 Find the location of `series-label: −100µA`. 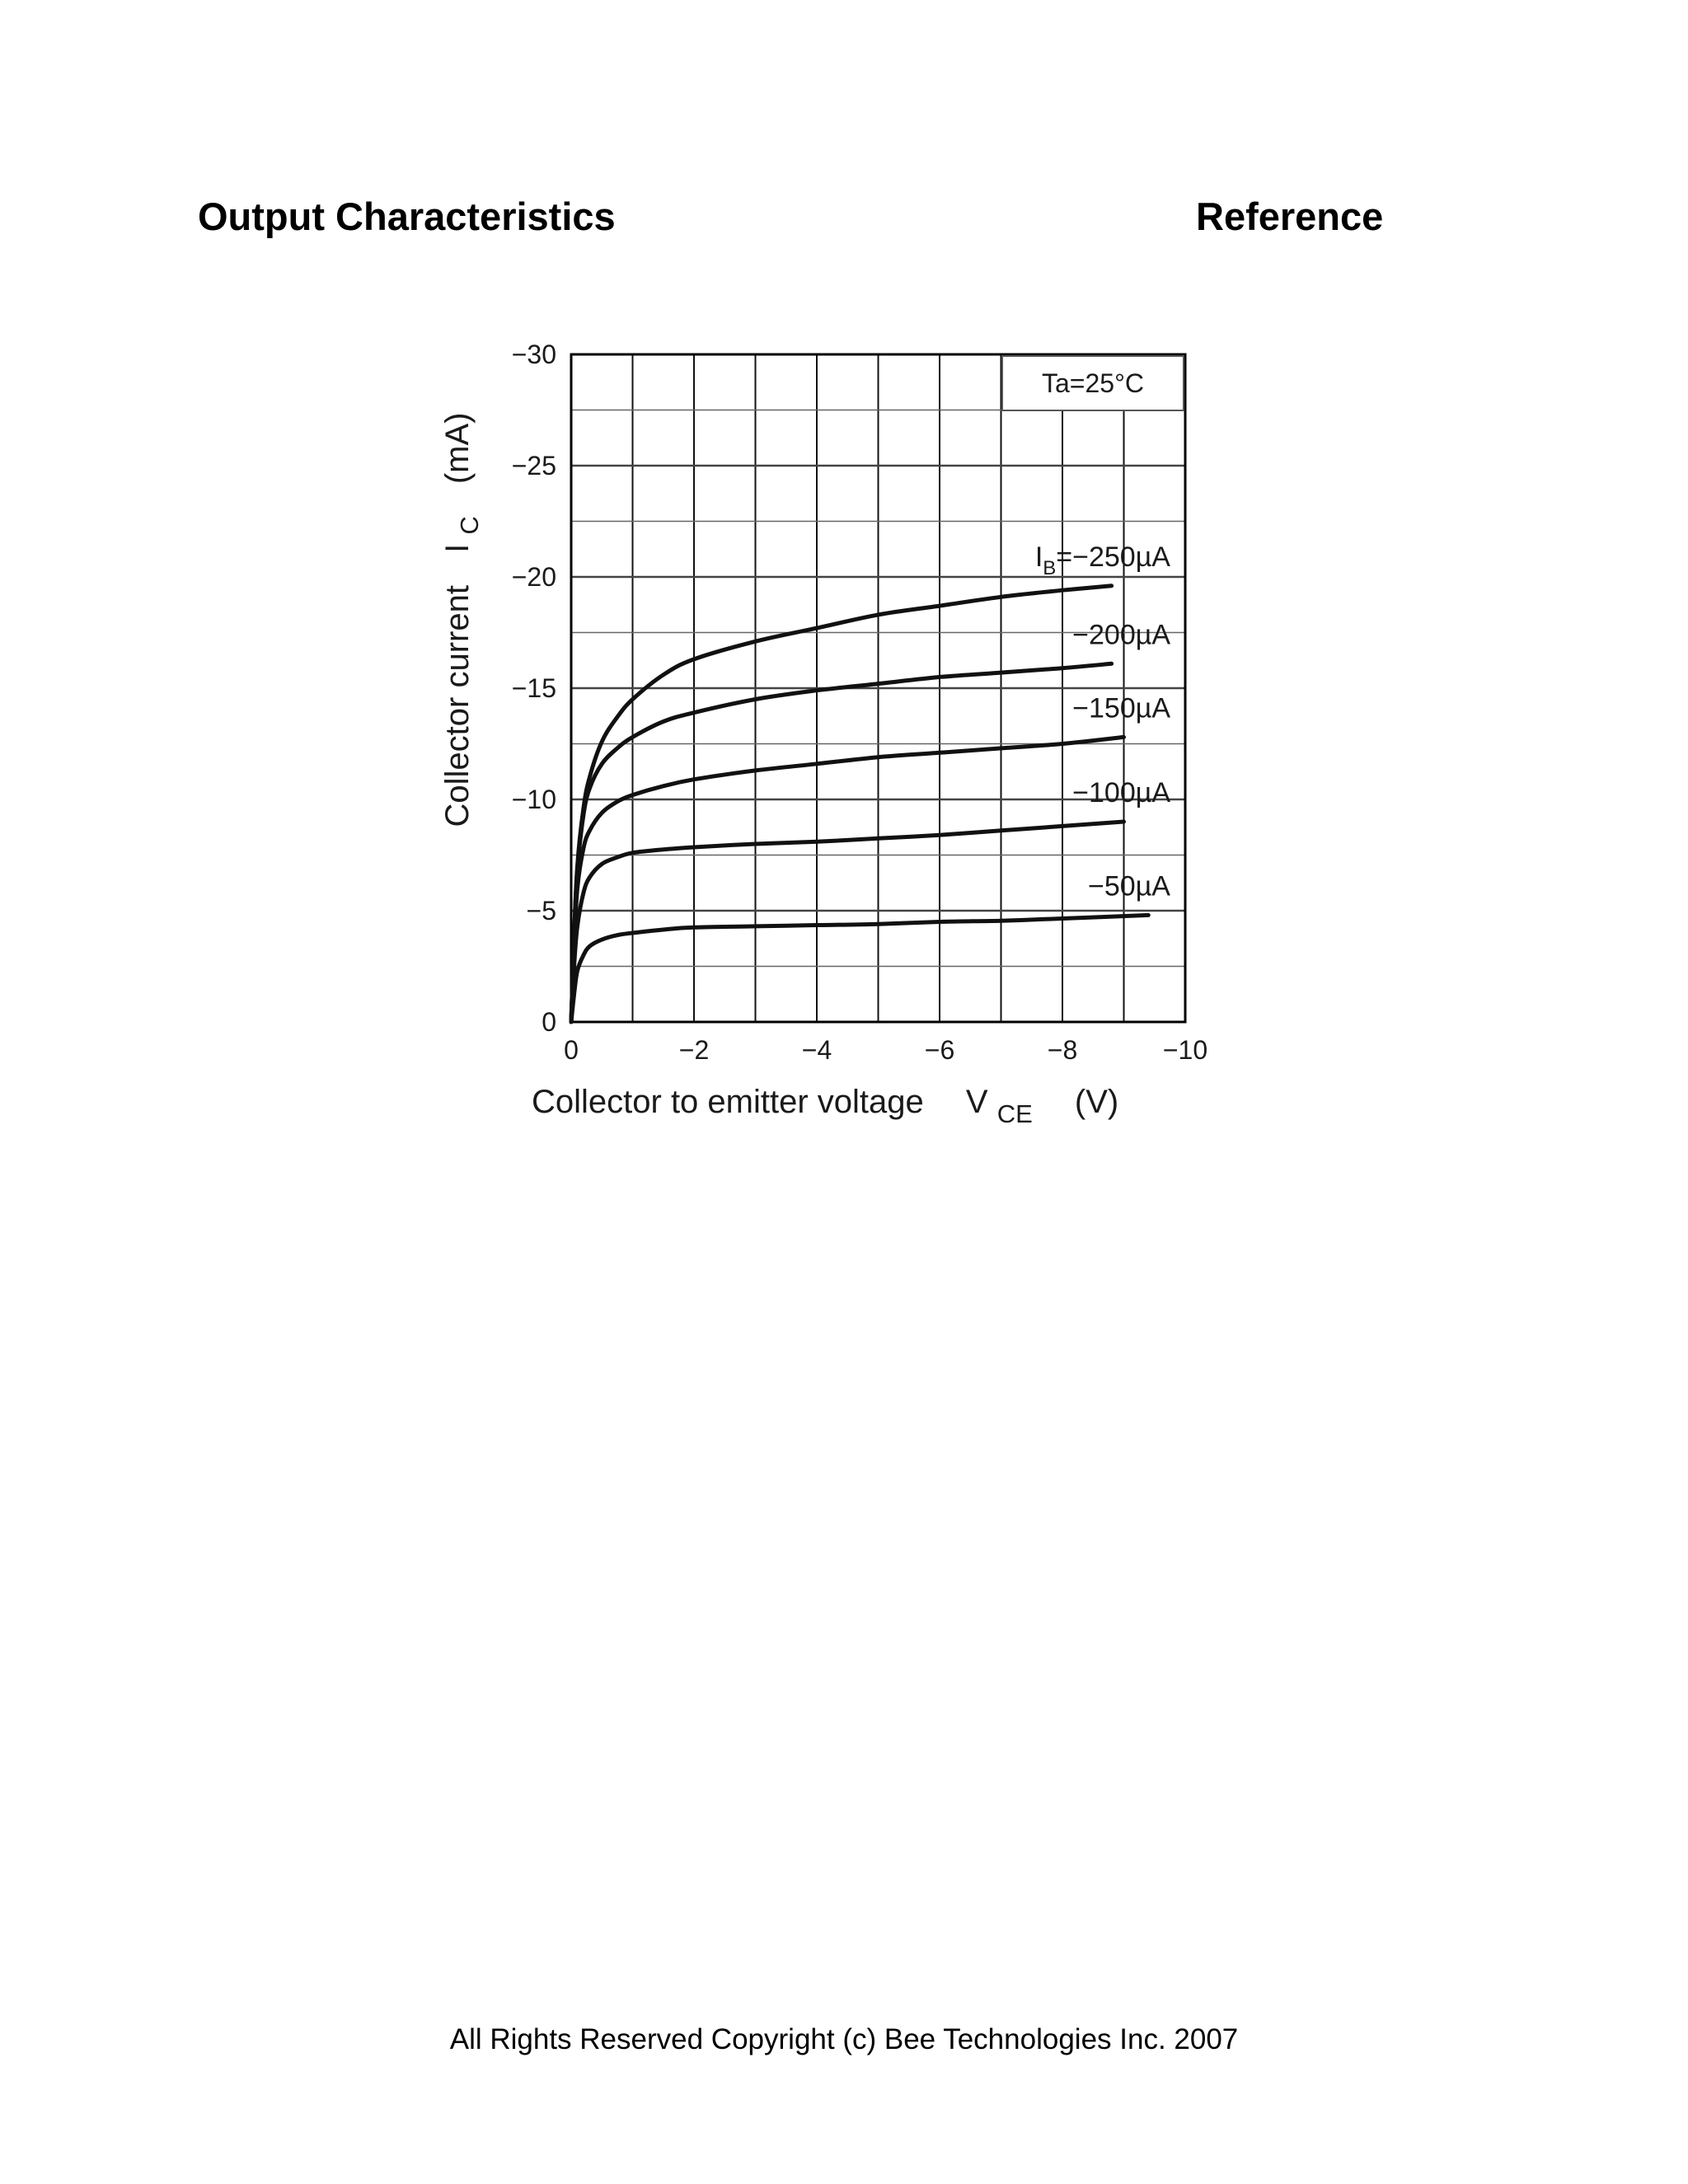

series-label: −100µA is located at coordinates (1121, 792).